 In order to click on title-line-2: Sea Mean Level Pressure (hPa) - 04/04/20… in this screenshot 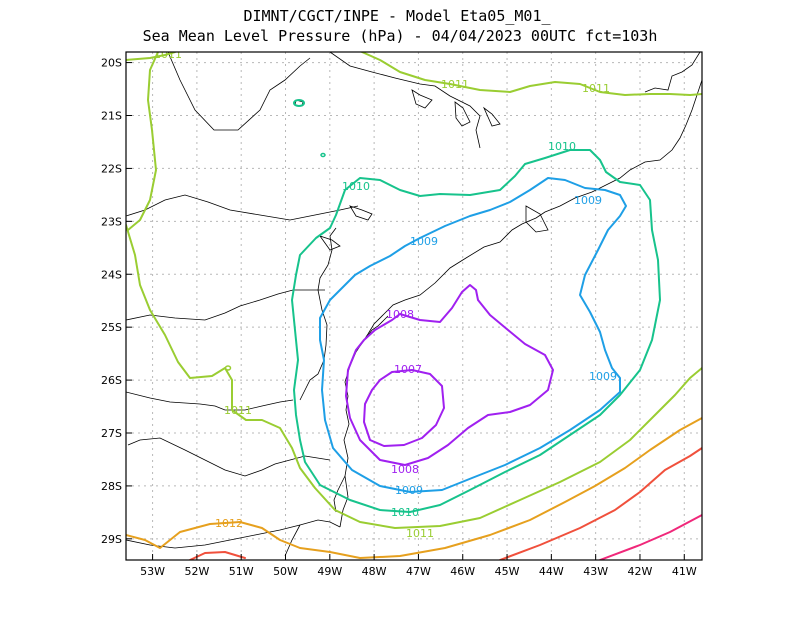, I will do `click(400, 36)`.